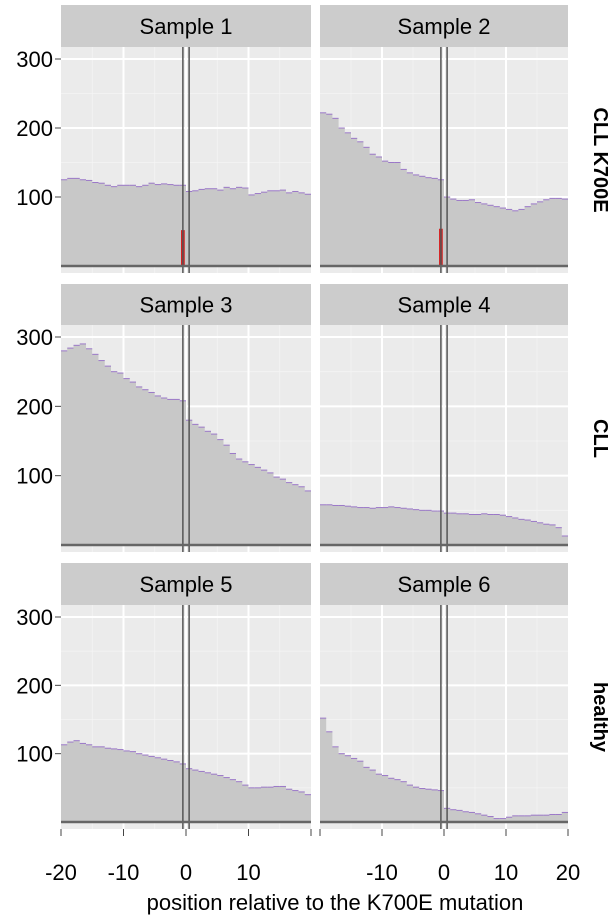 The image size is (608, 923). Describe the element at coordinates (444, 696) in the screenshot. I see `facet-panel-6: Sample 6` at that location.